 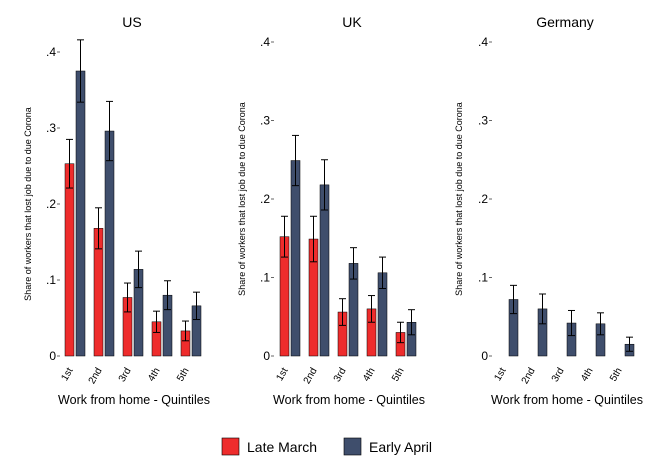 What do you see at coordinates (400, 447) in the screenshot?
I see `legend-label-early-april: Early April` at bounding box center [400, 447].